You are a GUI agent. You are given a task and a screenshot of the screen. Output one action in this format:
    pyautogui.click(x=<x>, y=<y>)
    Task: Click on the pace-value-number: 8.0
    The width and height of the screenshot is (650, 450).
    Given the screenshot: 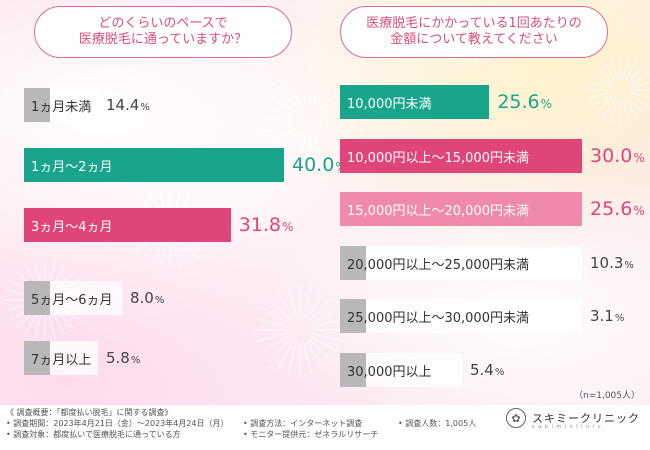 What is the action you would take?
    pyautogui.click(x=142, y=298)
    